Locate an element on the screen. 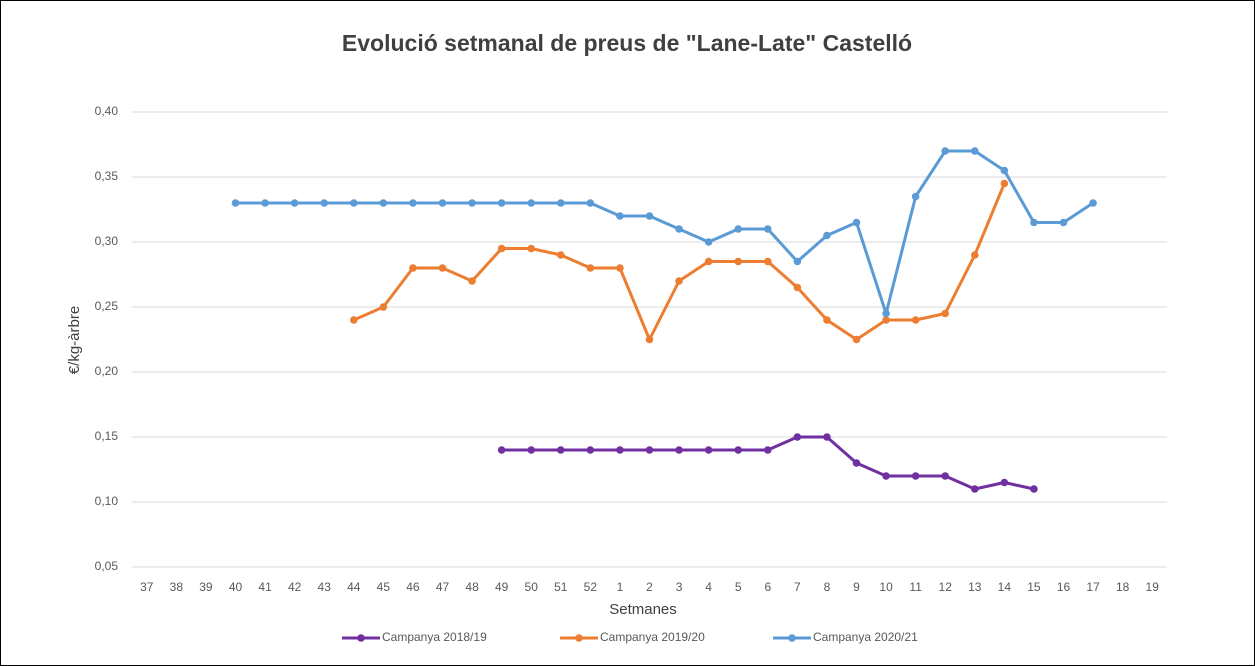 This screenshot has height=666, width=1255. x-tick-label: 16 is located at coordinates (1064, 587).